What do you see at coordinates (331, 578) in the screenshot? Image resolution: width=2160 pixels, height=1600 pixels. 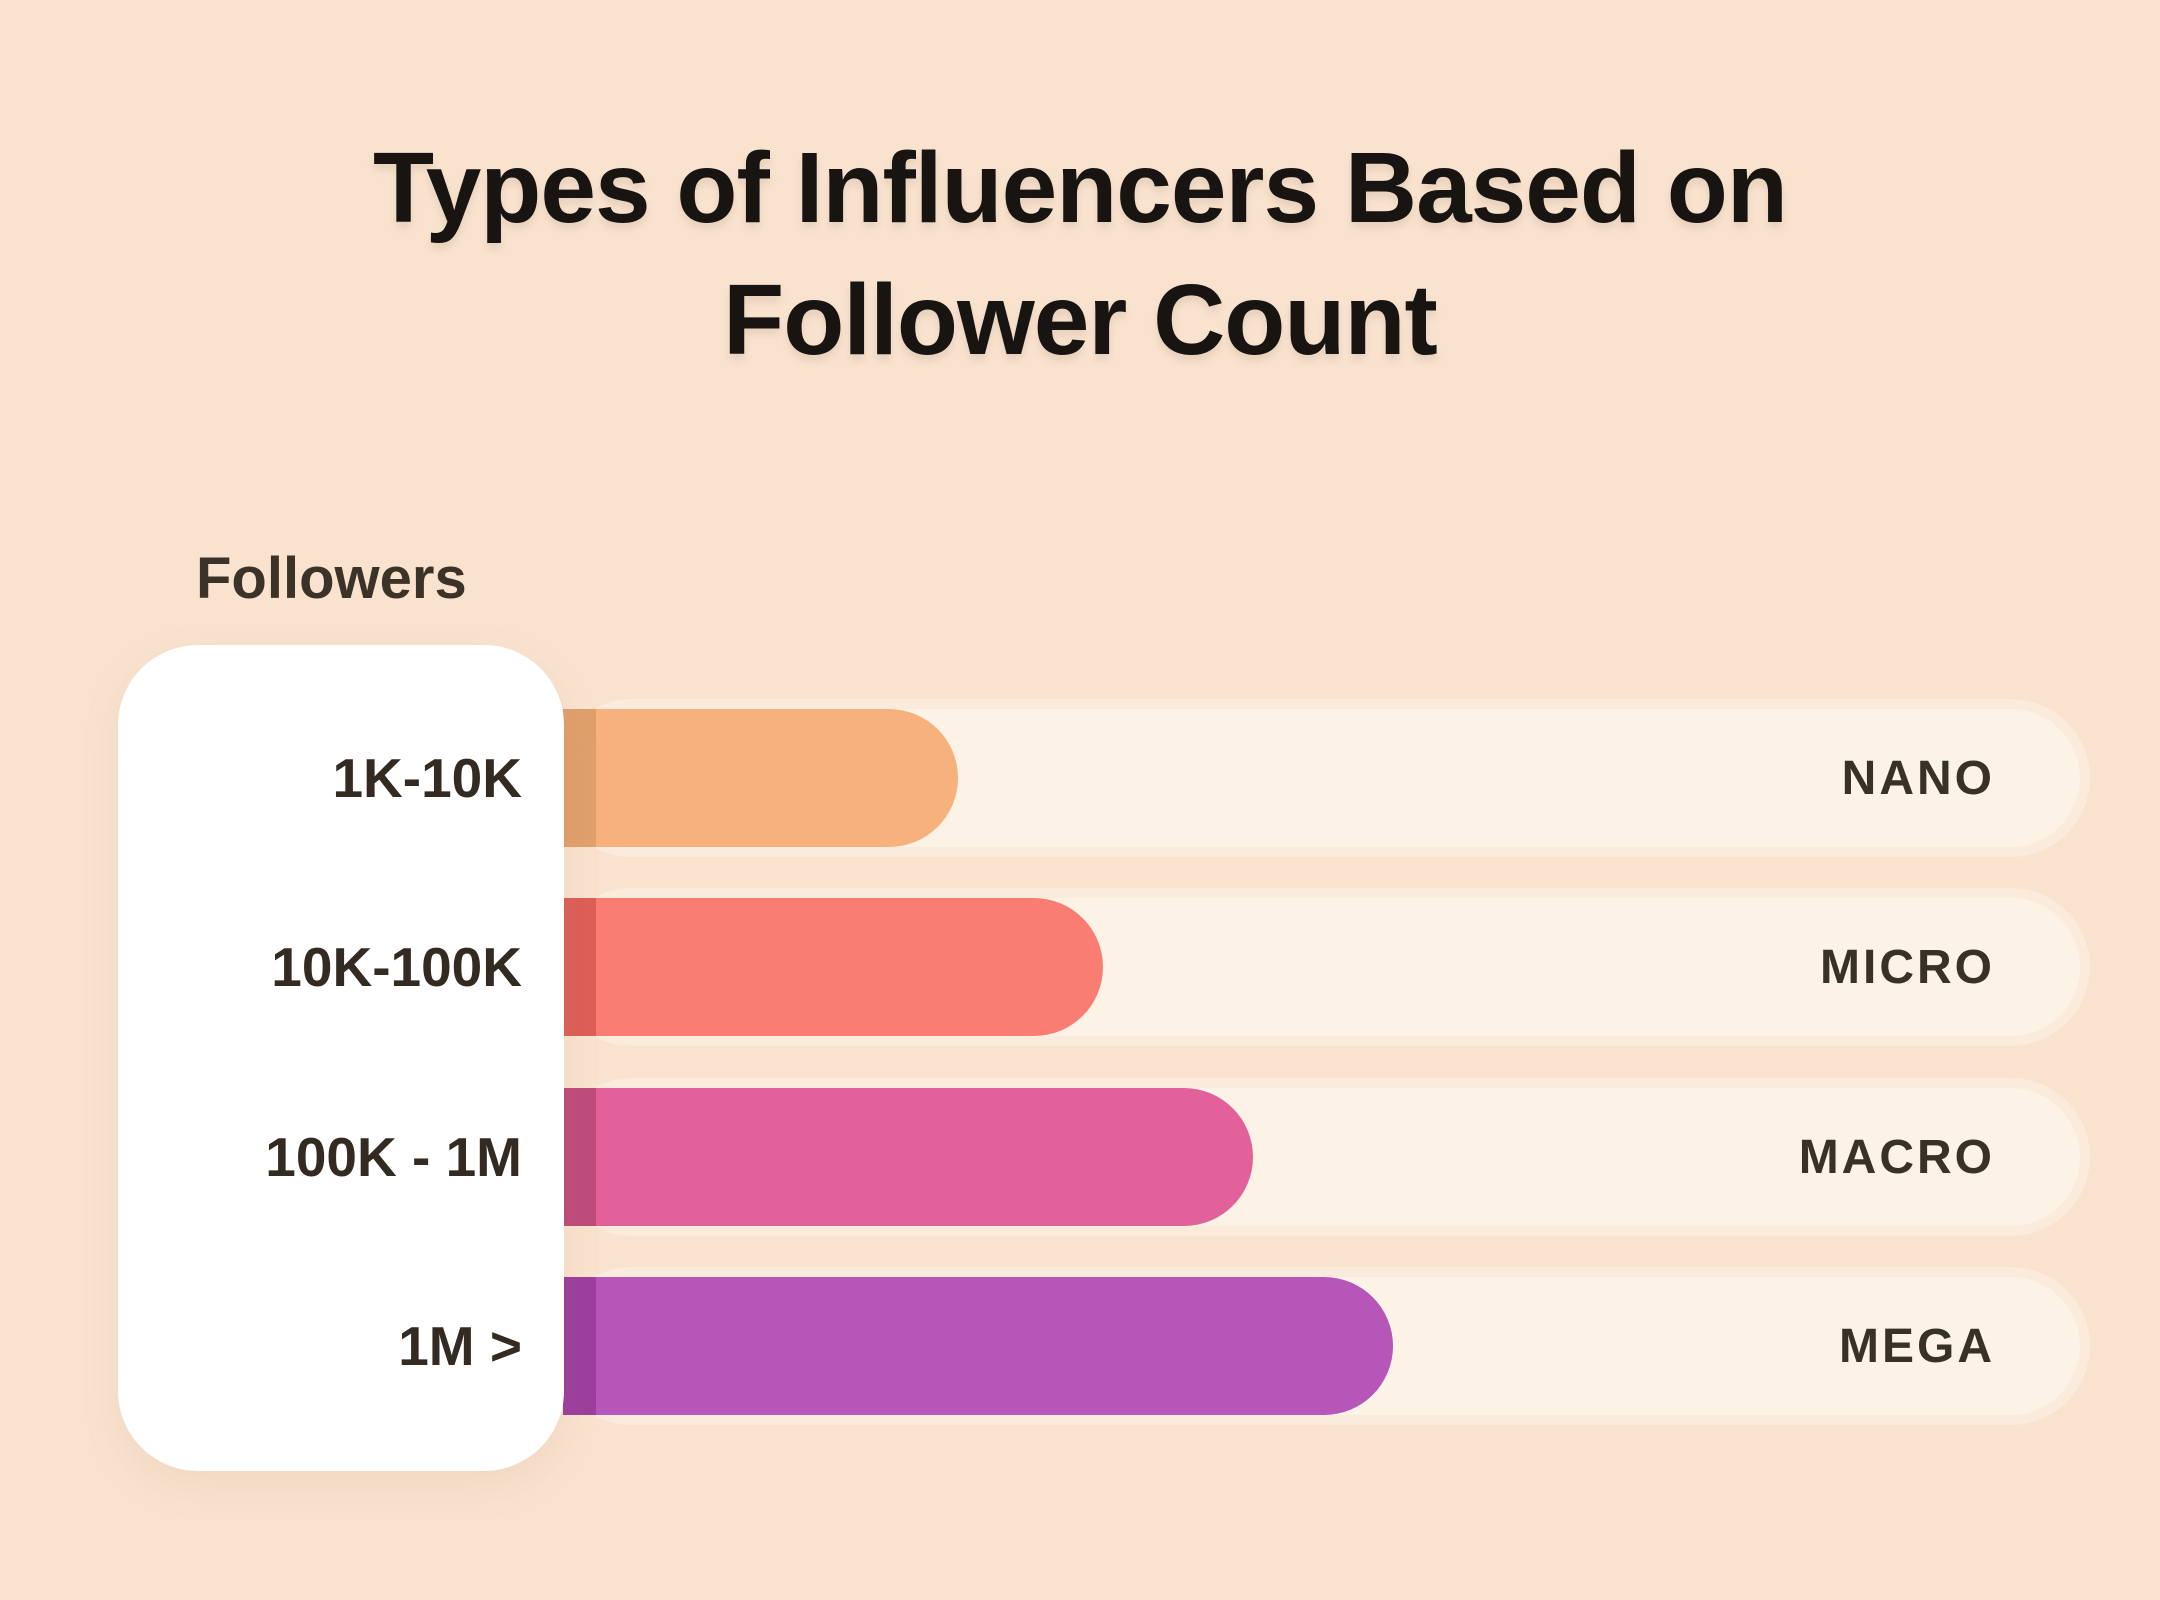 I see `followers-axis-label: Followers` at bounding box center [331, 578].